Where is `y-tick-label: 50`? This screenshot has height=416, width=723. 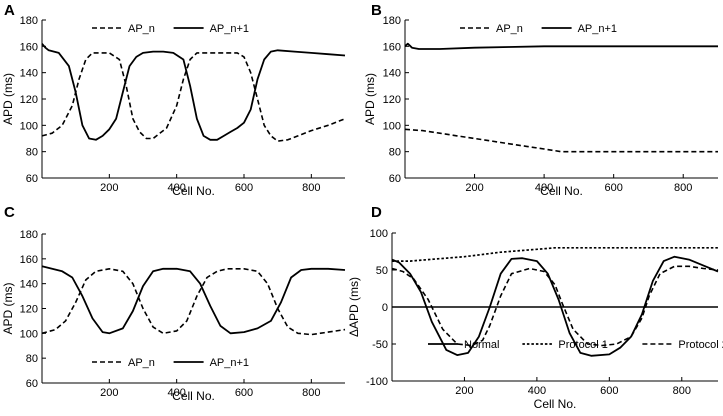 y-tick-label: 50 is located at coordinates (382, 271).